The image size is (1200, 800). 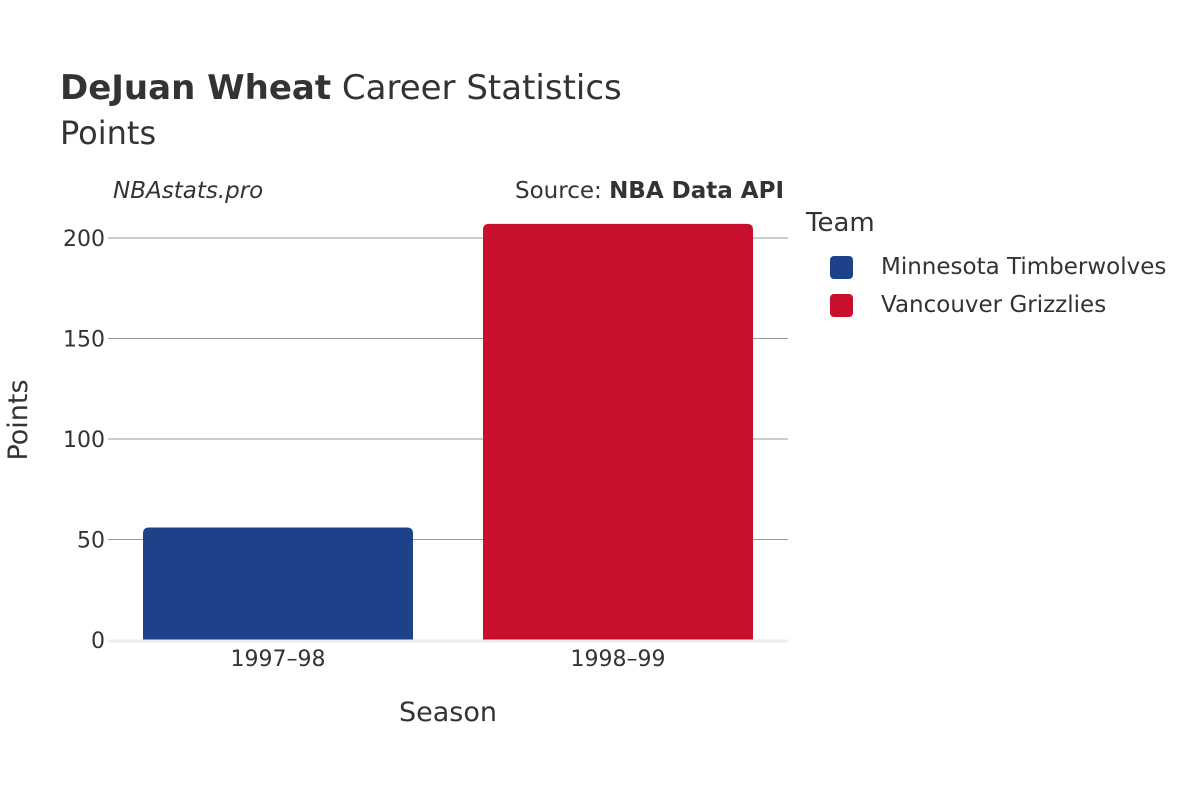 I want to click on y-tick-label-150: 150, so click(x=84, y=340).